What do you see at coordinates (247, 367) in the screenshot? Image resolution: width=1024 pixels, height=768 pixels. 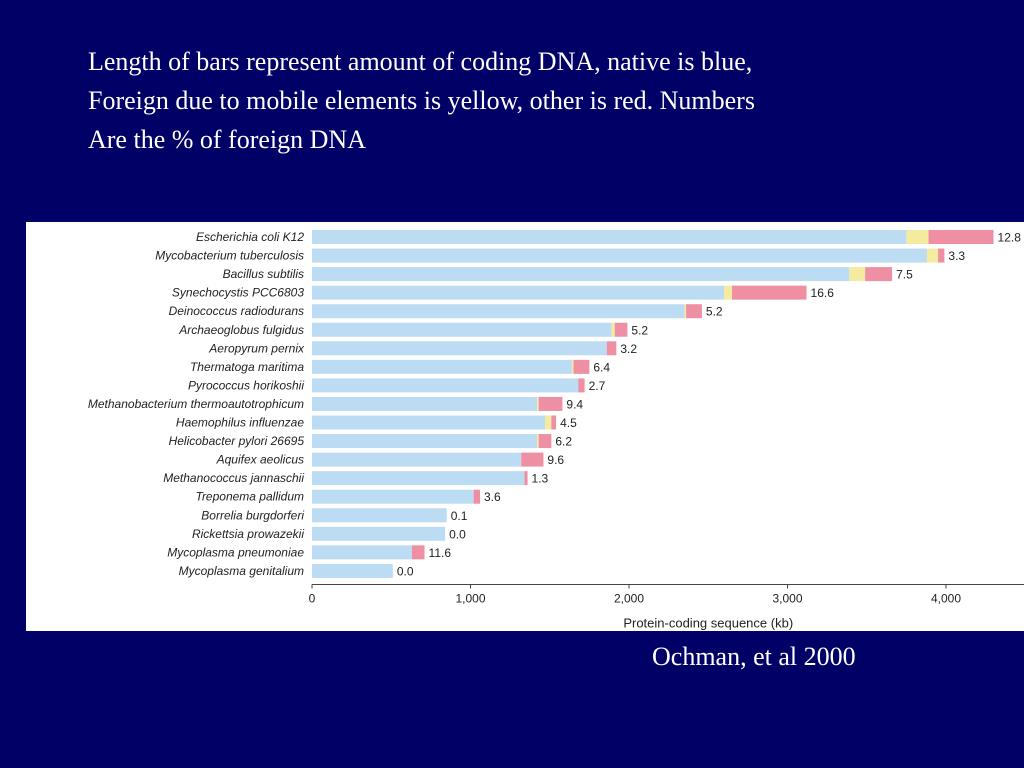 I see `organism-label: Thermatoga maritima` at bounding box center [247, 367].